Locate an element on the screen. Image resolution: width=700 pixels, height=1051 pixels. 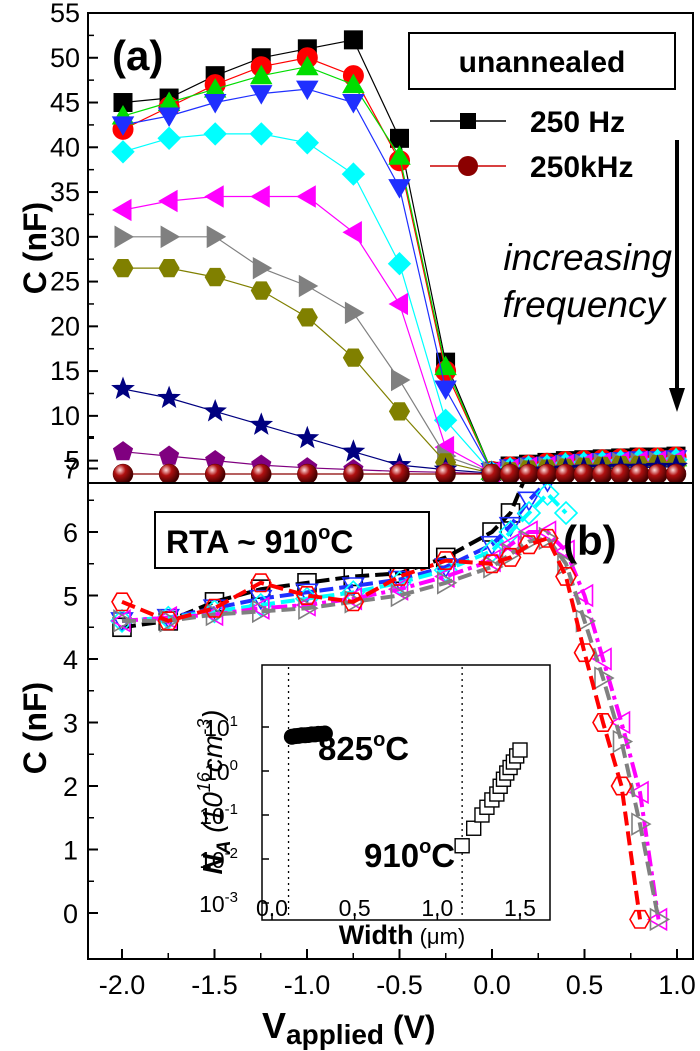
panel-b-x-ticks: -2.0 -1.5 -1.0 -0.5 0.0 0.5 1.0 is located at coordinates (397, 974).